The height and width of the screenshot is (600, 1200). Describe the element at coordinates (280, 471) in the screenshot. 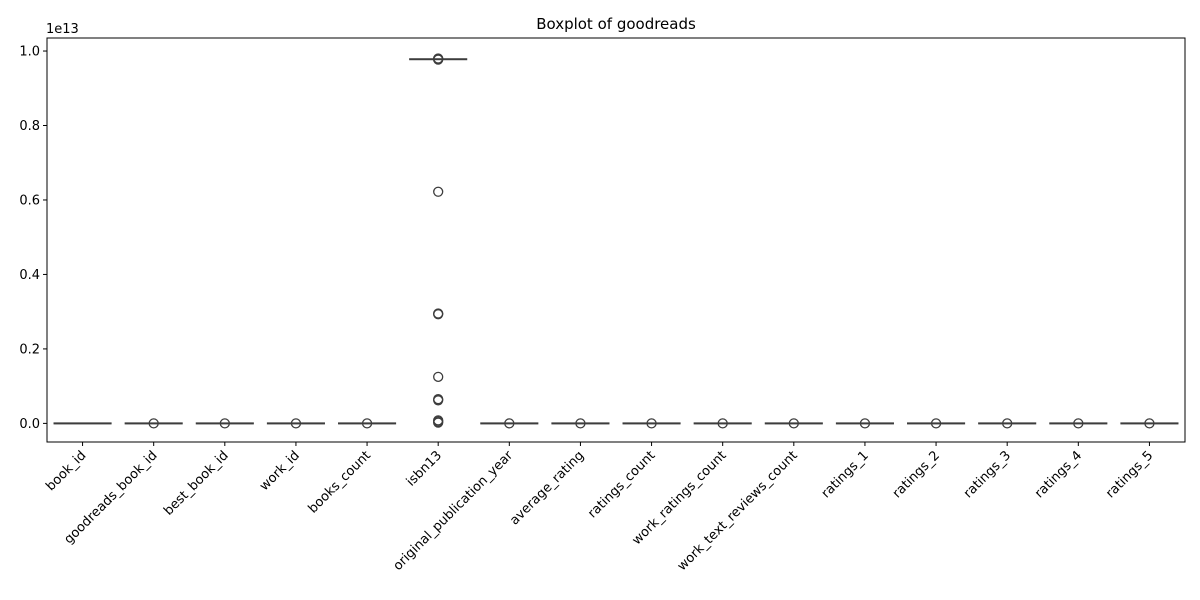

I see `x-tick-label: work_id` at that location.